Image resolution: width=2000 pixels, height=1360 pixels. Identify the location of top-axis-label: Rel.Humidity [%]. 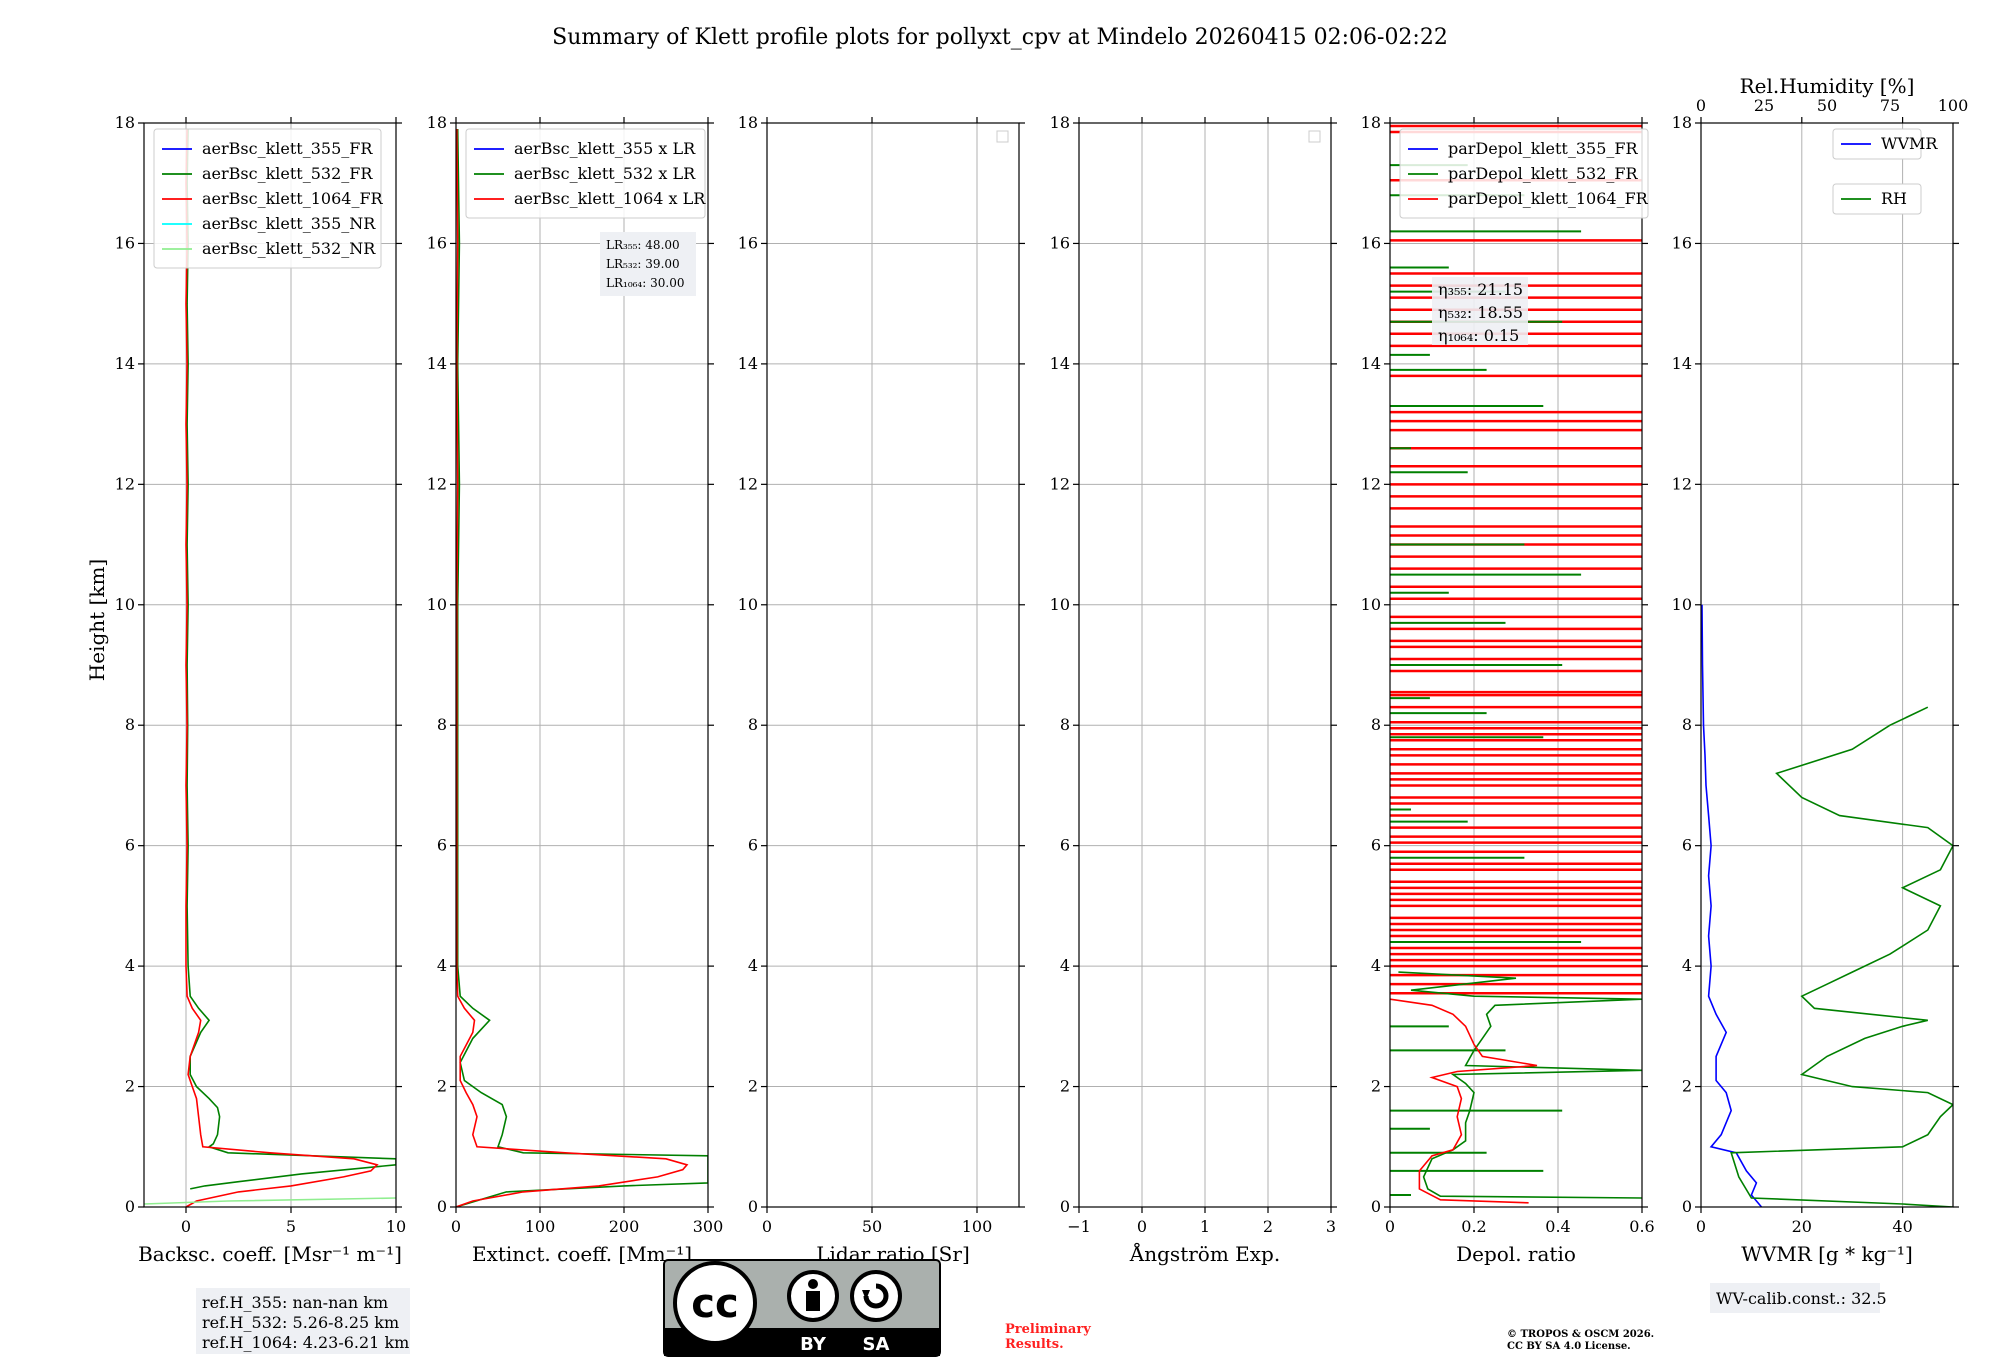
(1827, 86).